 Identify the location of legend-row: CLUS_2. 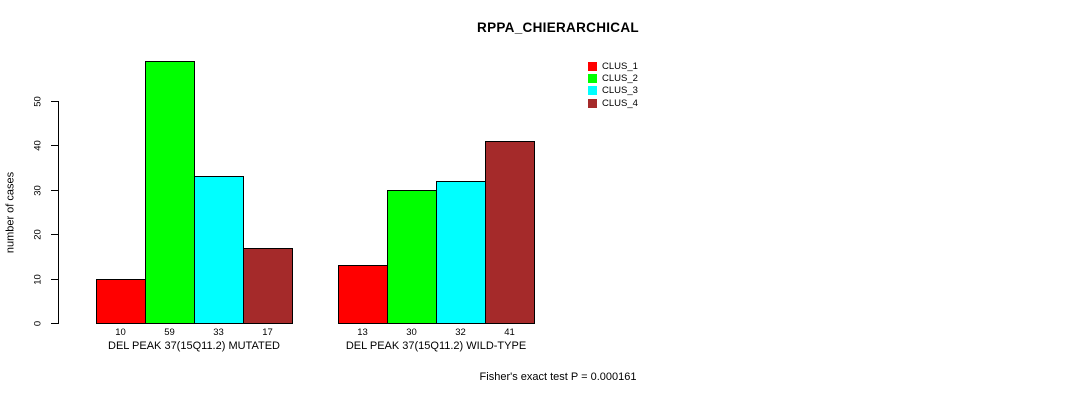
(613, 78).